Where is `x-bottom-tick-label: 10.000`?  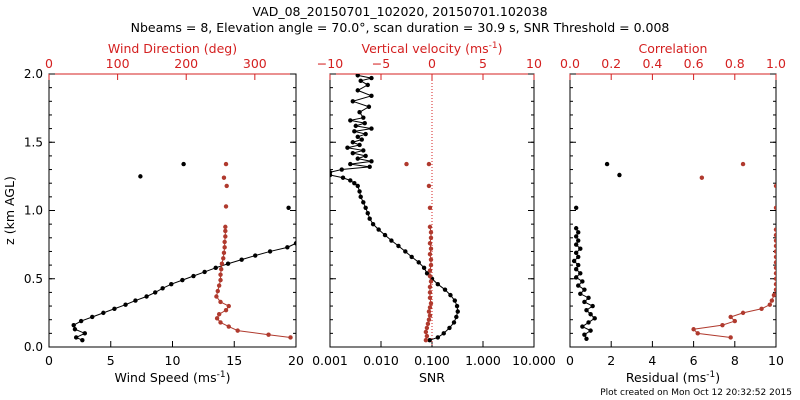 x-bottom-tick-label: 10.000 is located at coordinates (534, 360).